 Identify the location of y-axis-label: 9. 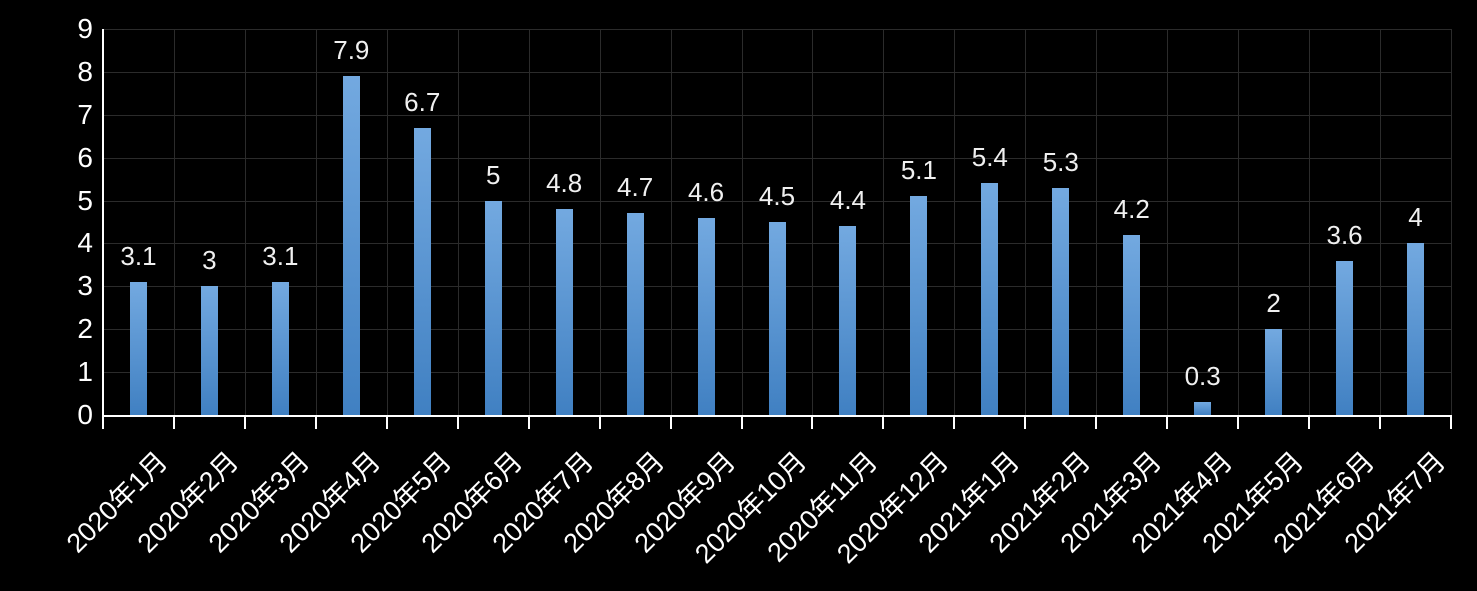
(85, 28).